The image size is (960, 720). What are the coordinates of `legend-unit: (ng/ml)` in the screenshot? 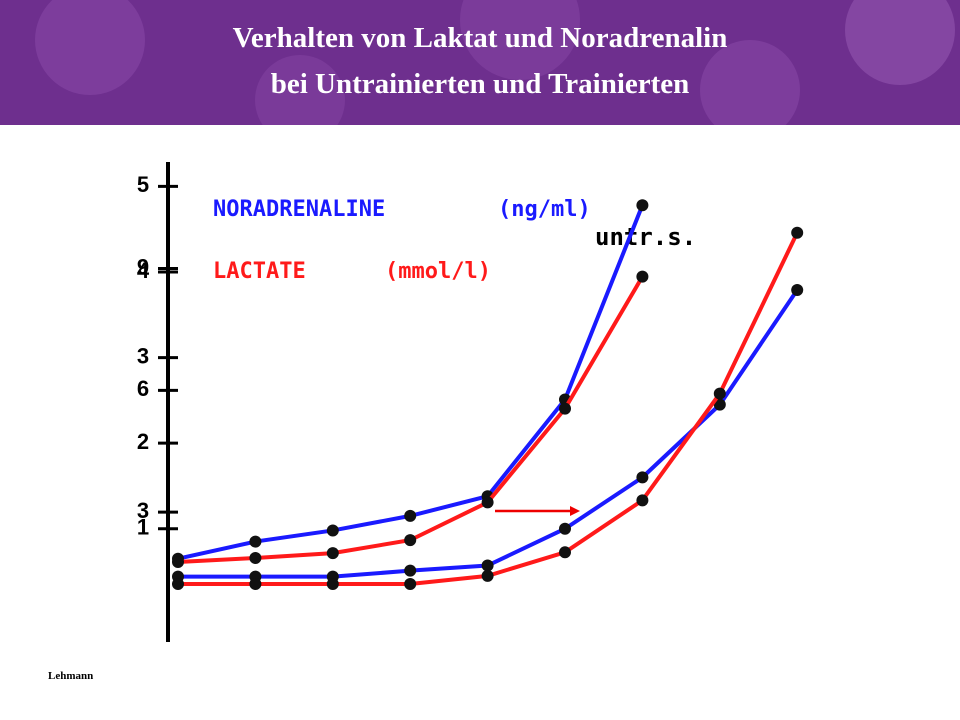 It's located at (544, 209).